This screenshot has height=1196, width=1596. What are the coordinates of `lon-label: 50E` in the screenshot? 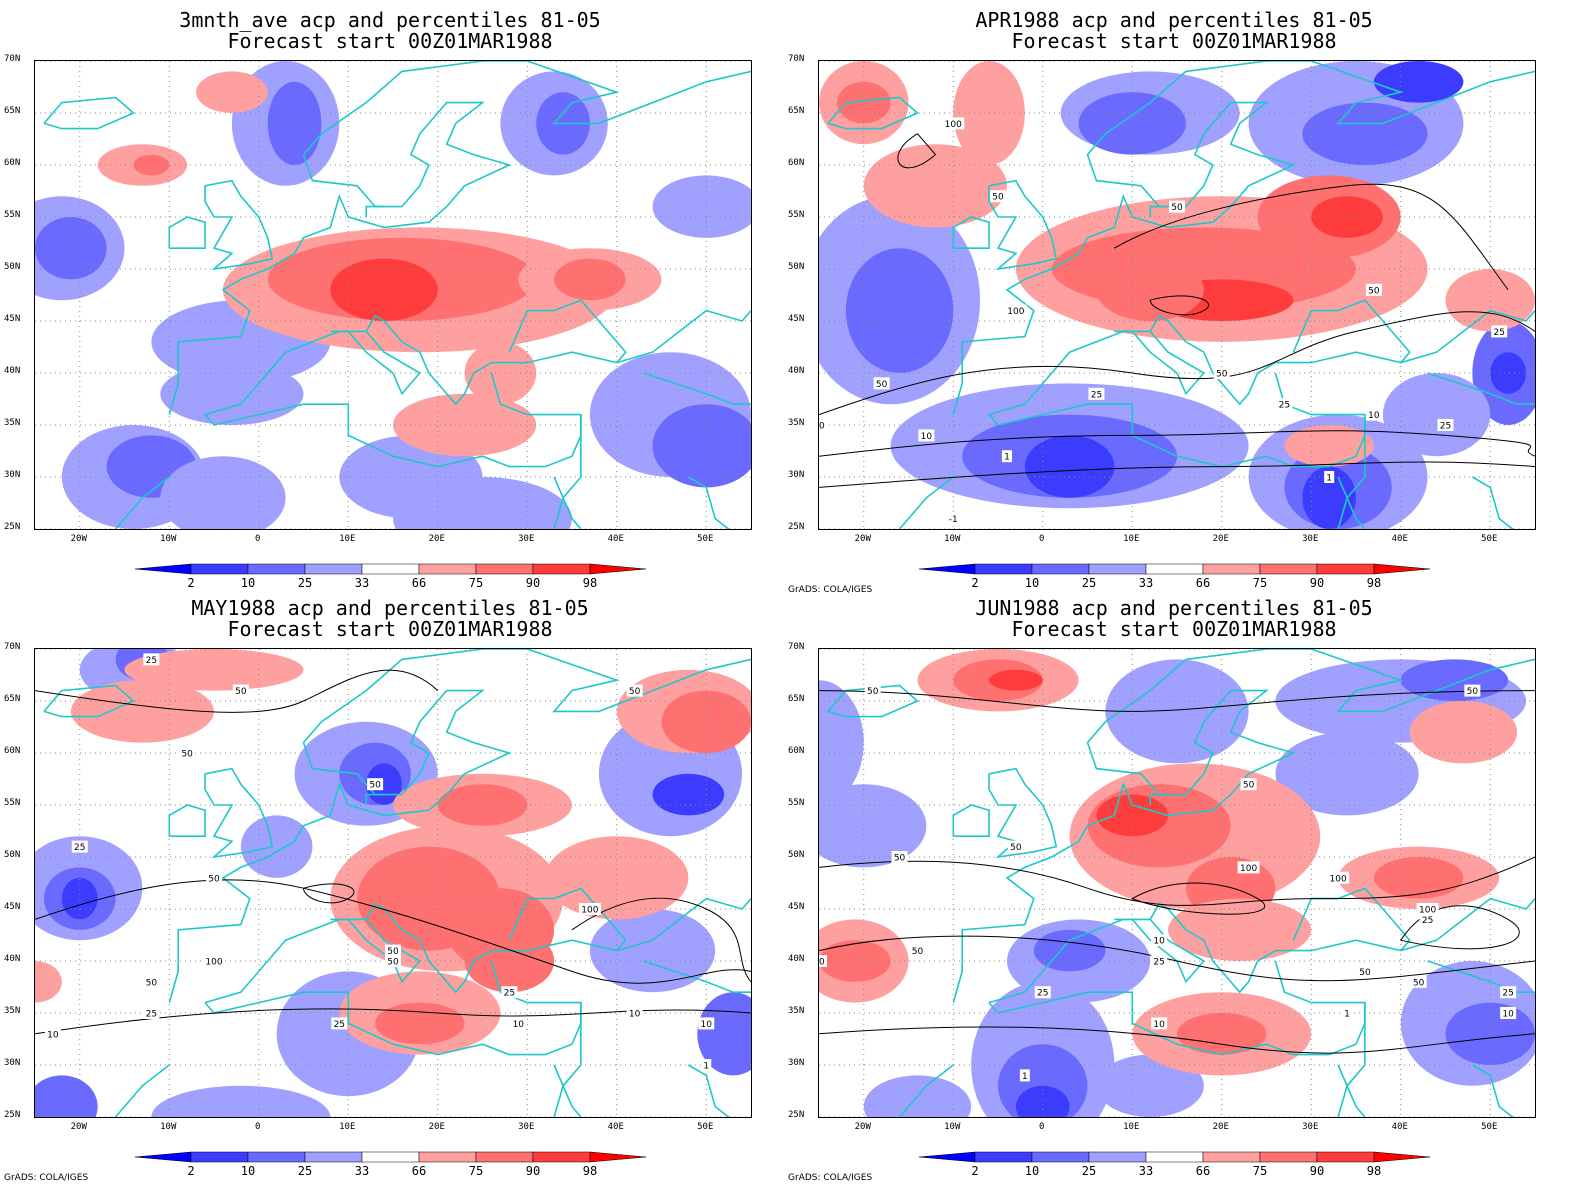 It's located at (705, 1127).